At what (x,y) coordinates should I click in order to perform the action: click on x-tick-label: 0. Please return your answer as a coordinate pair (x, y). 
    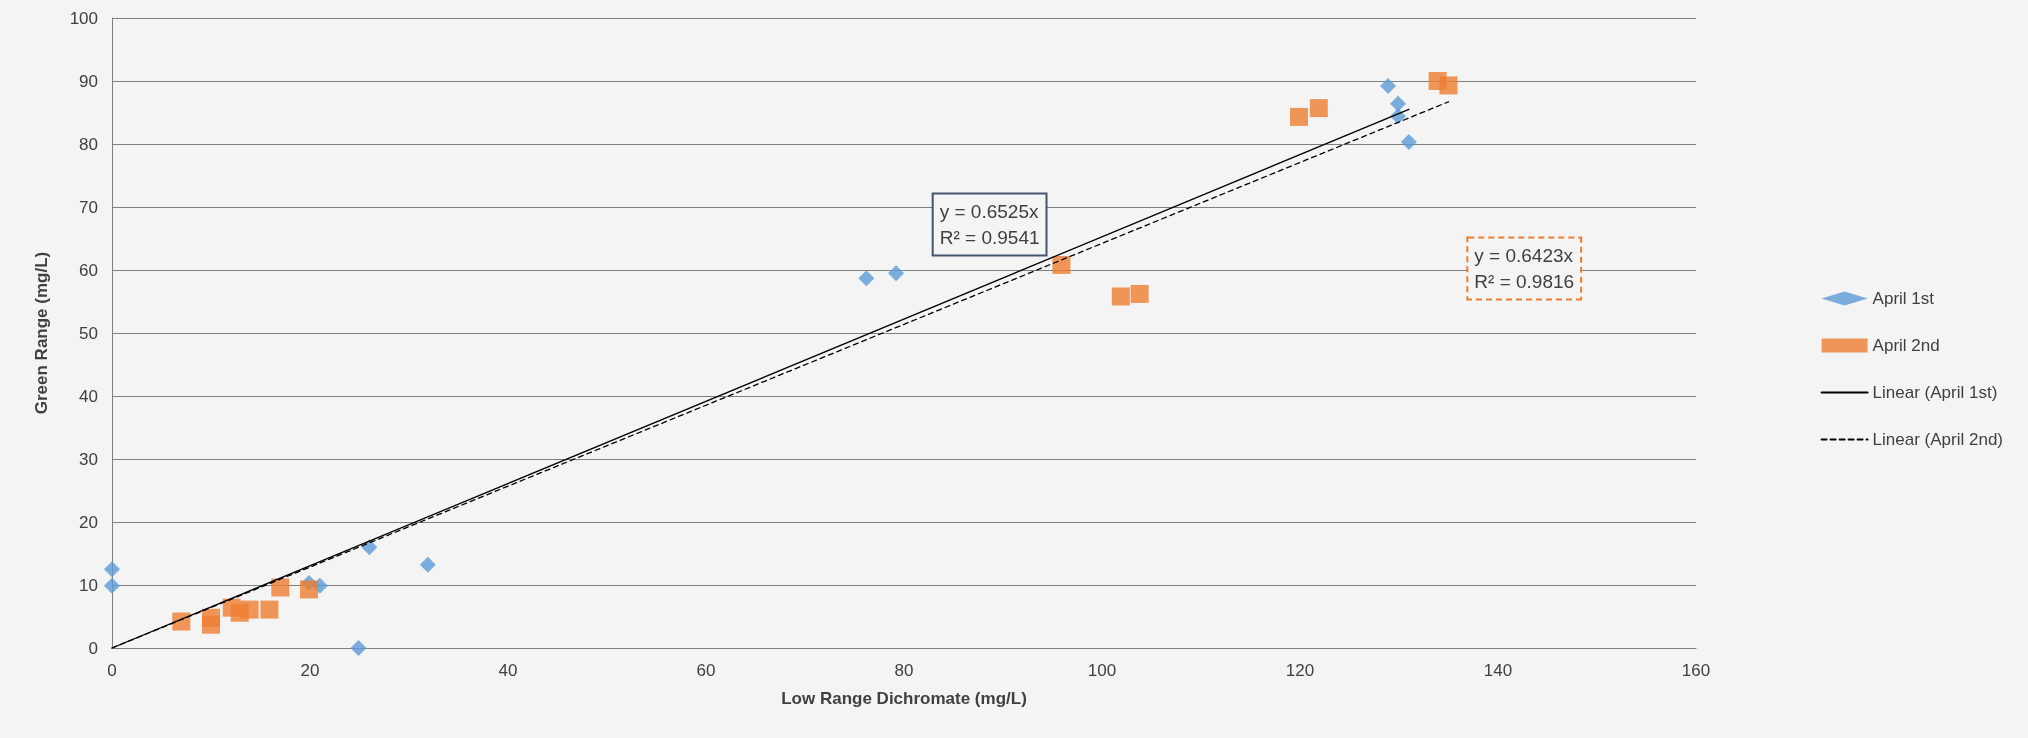
    Looking at the image, I should click on (112, 670).